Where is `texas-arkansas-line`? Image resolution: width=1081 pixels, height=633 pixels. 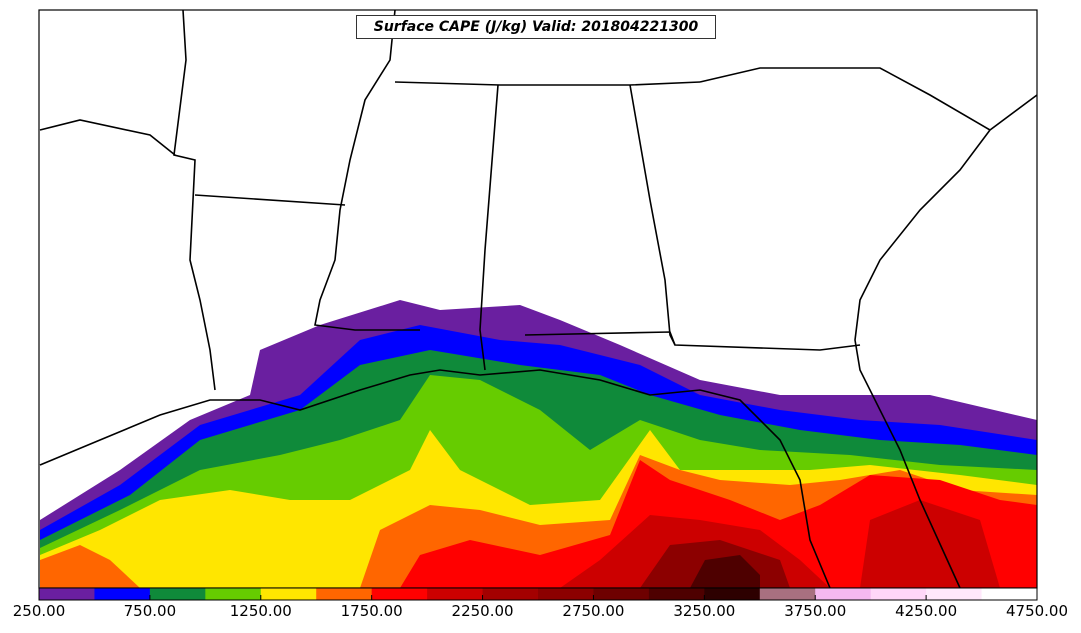 texas-arkansas-line is located at coordinates (194, 200).